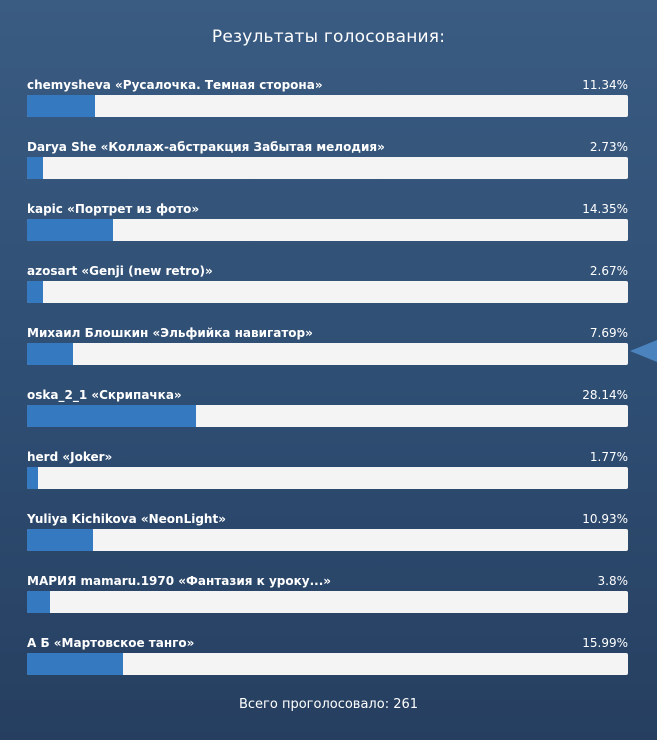  What do you see at coordinates (608, 333) in the screenshot?
I see `poll-item-percent: 7.69%` at bounding box center [608, 333].